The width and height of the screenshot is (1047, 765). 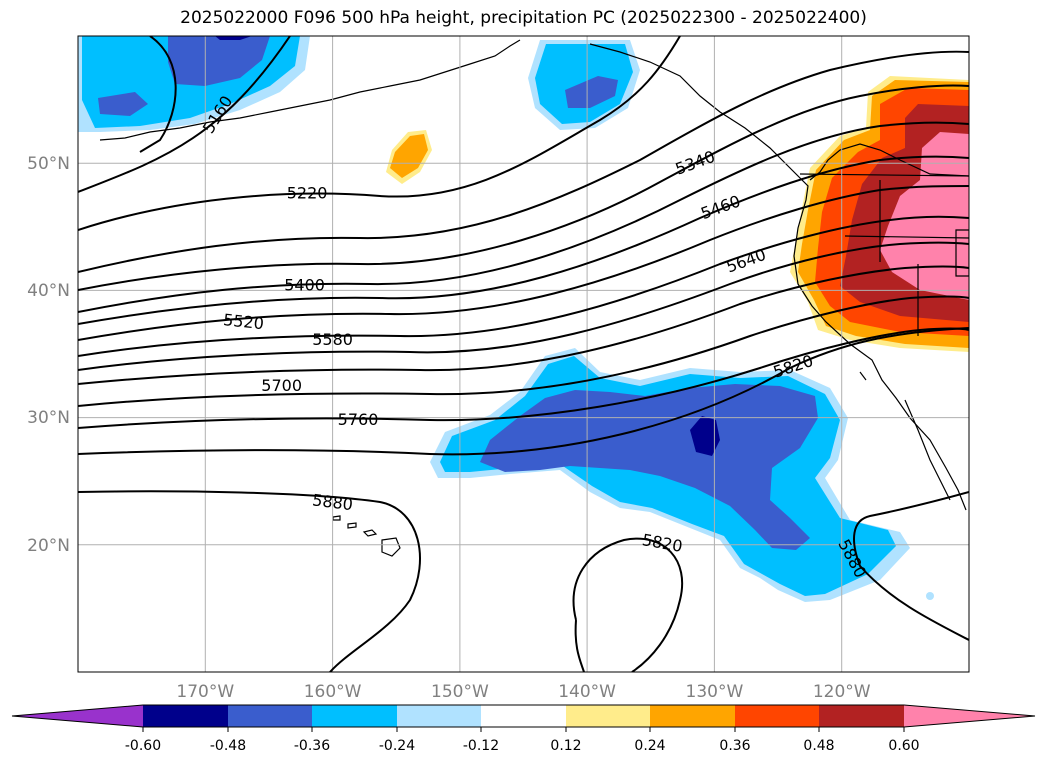 What do you see at coordinates (307, 193) in the screenshot?
I see `contour-label: 5220` at bounding box center [307, 193].